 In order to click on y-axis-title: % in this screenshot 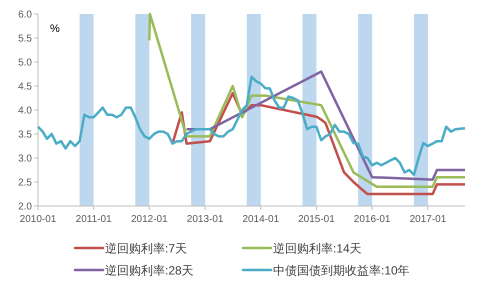, I will do `click(55, 29)`.